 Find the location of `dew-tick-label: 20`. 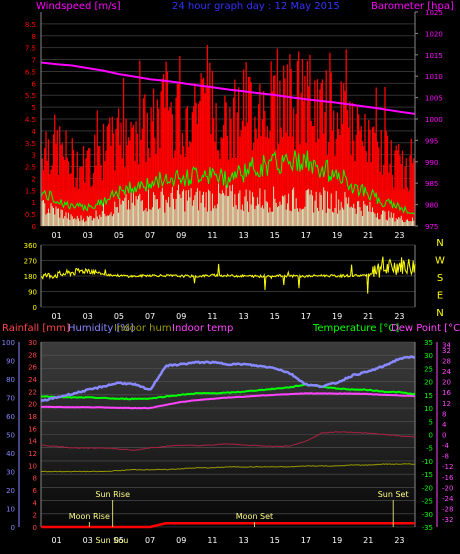

dew-tick-label: 20 is located at coordinates (446, 383).